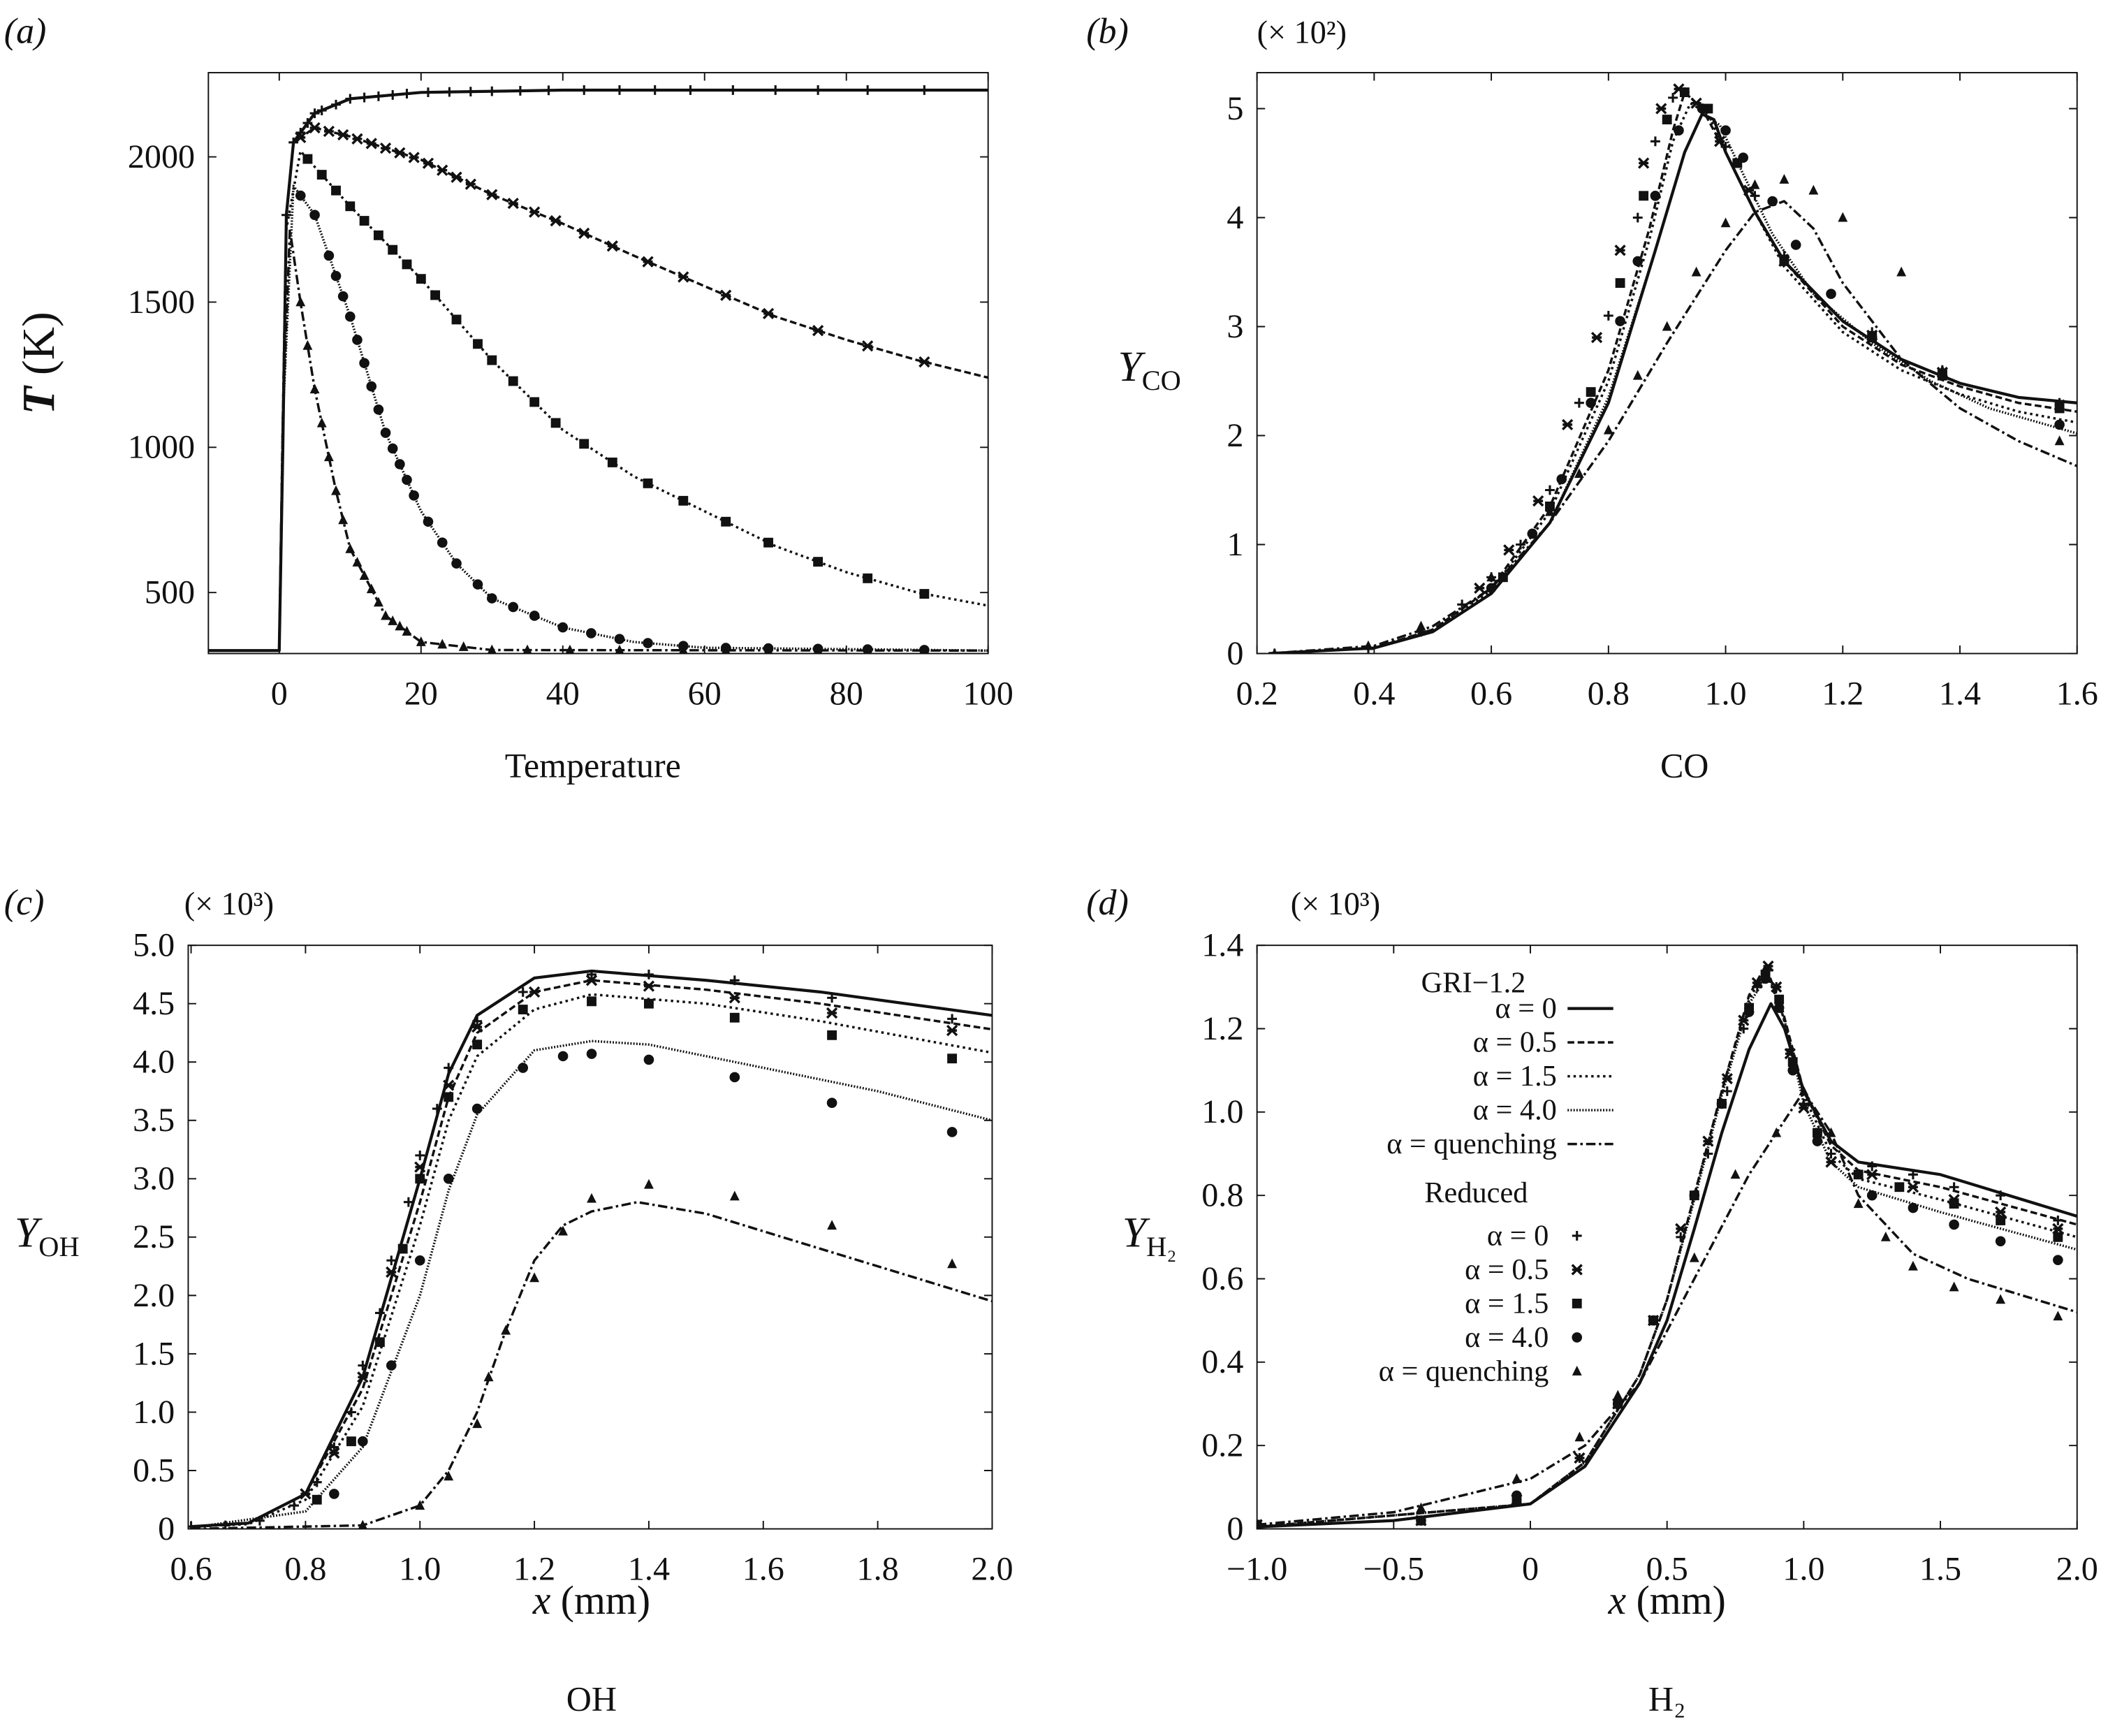 This screenshot has width=2108, height=1736. Describe the element at coordinates (1302, 32) in the screenshot. I see `axis-multiplier: (× 10²)` at that location.